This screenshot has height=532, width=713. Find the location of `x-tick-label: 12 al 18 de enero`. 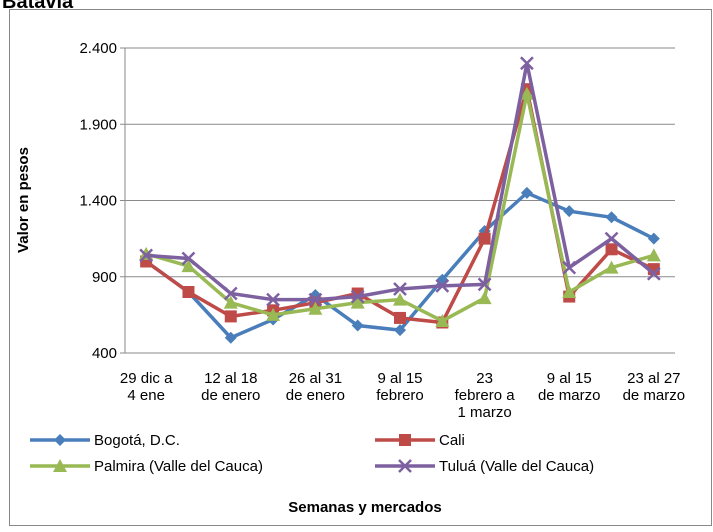

x-tick-label: 12 al 18 de enero is located at coordinates (230, 387).